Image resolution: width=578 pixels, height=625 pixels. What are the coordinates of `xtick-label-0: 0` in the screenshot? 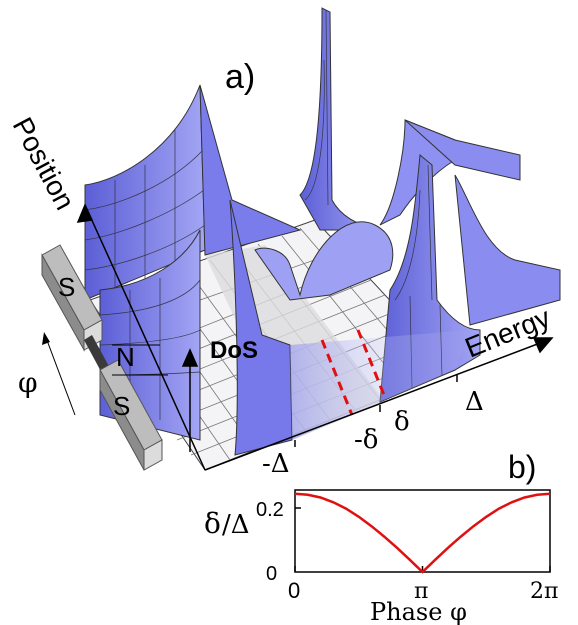 It's located at (294, 590).